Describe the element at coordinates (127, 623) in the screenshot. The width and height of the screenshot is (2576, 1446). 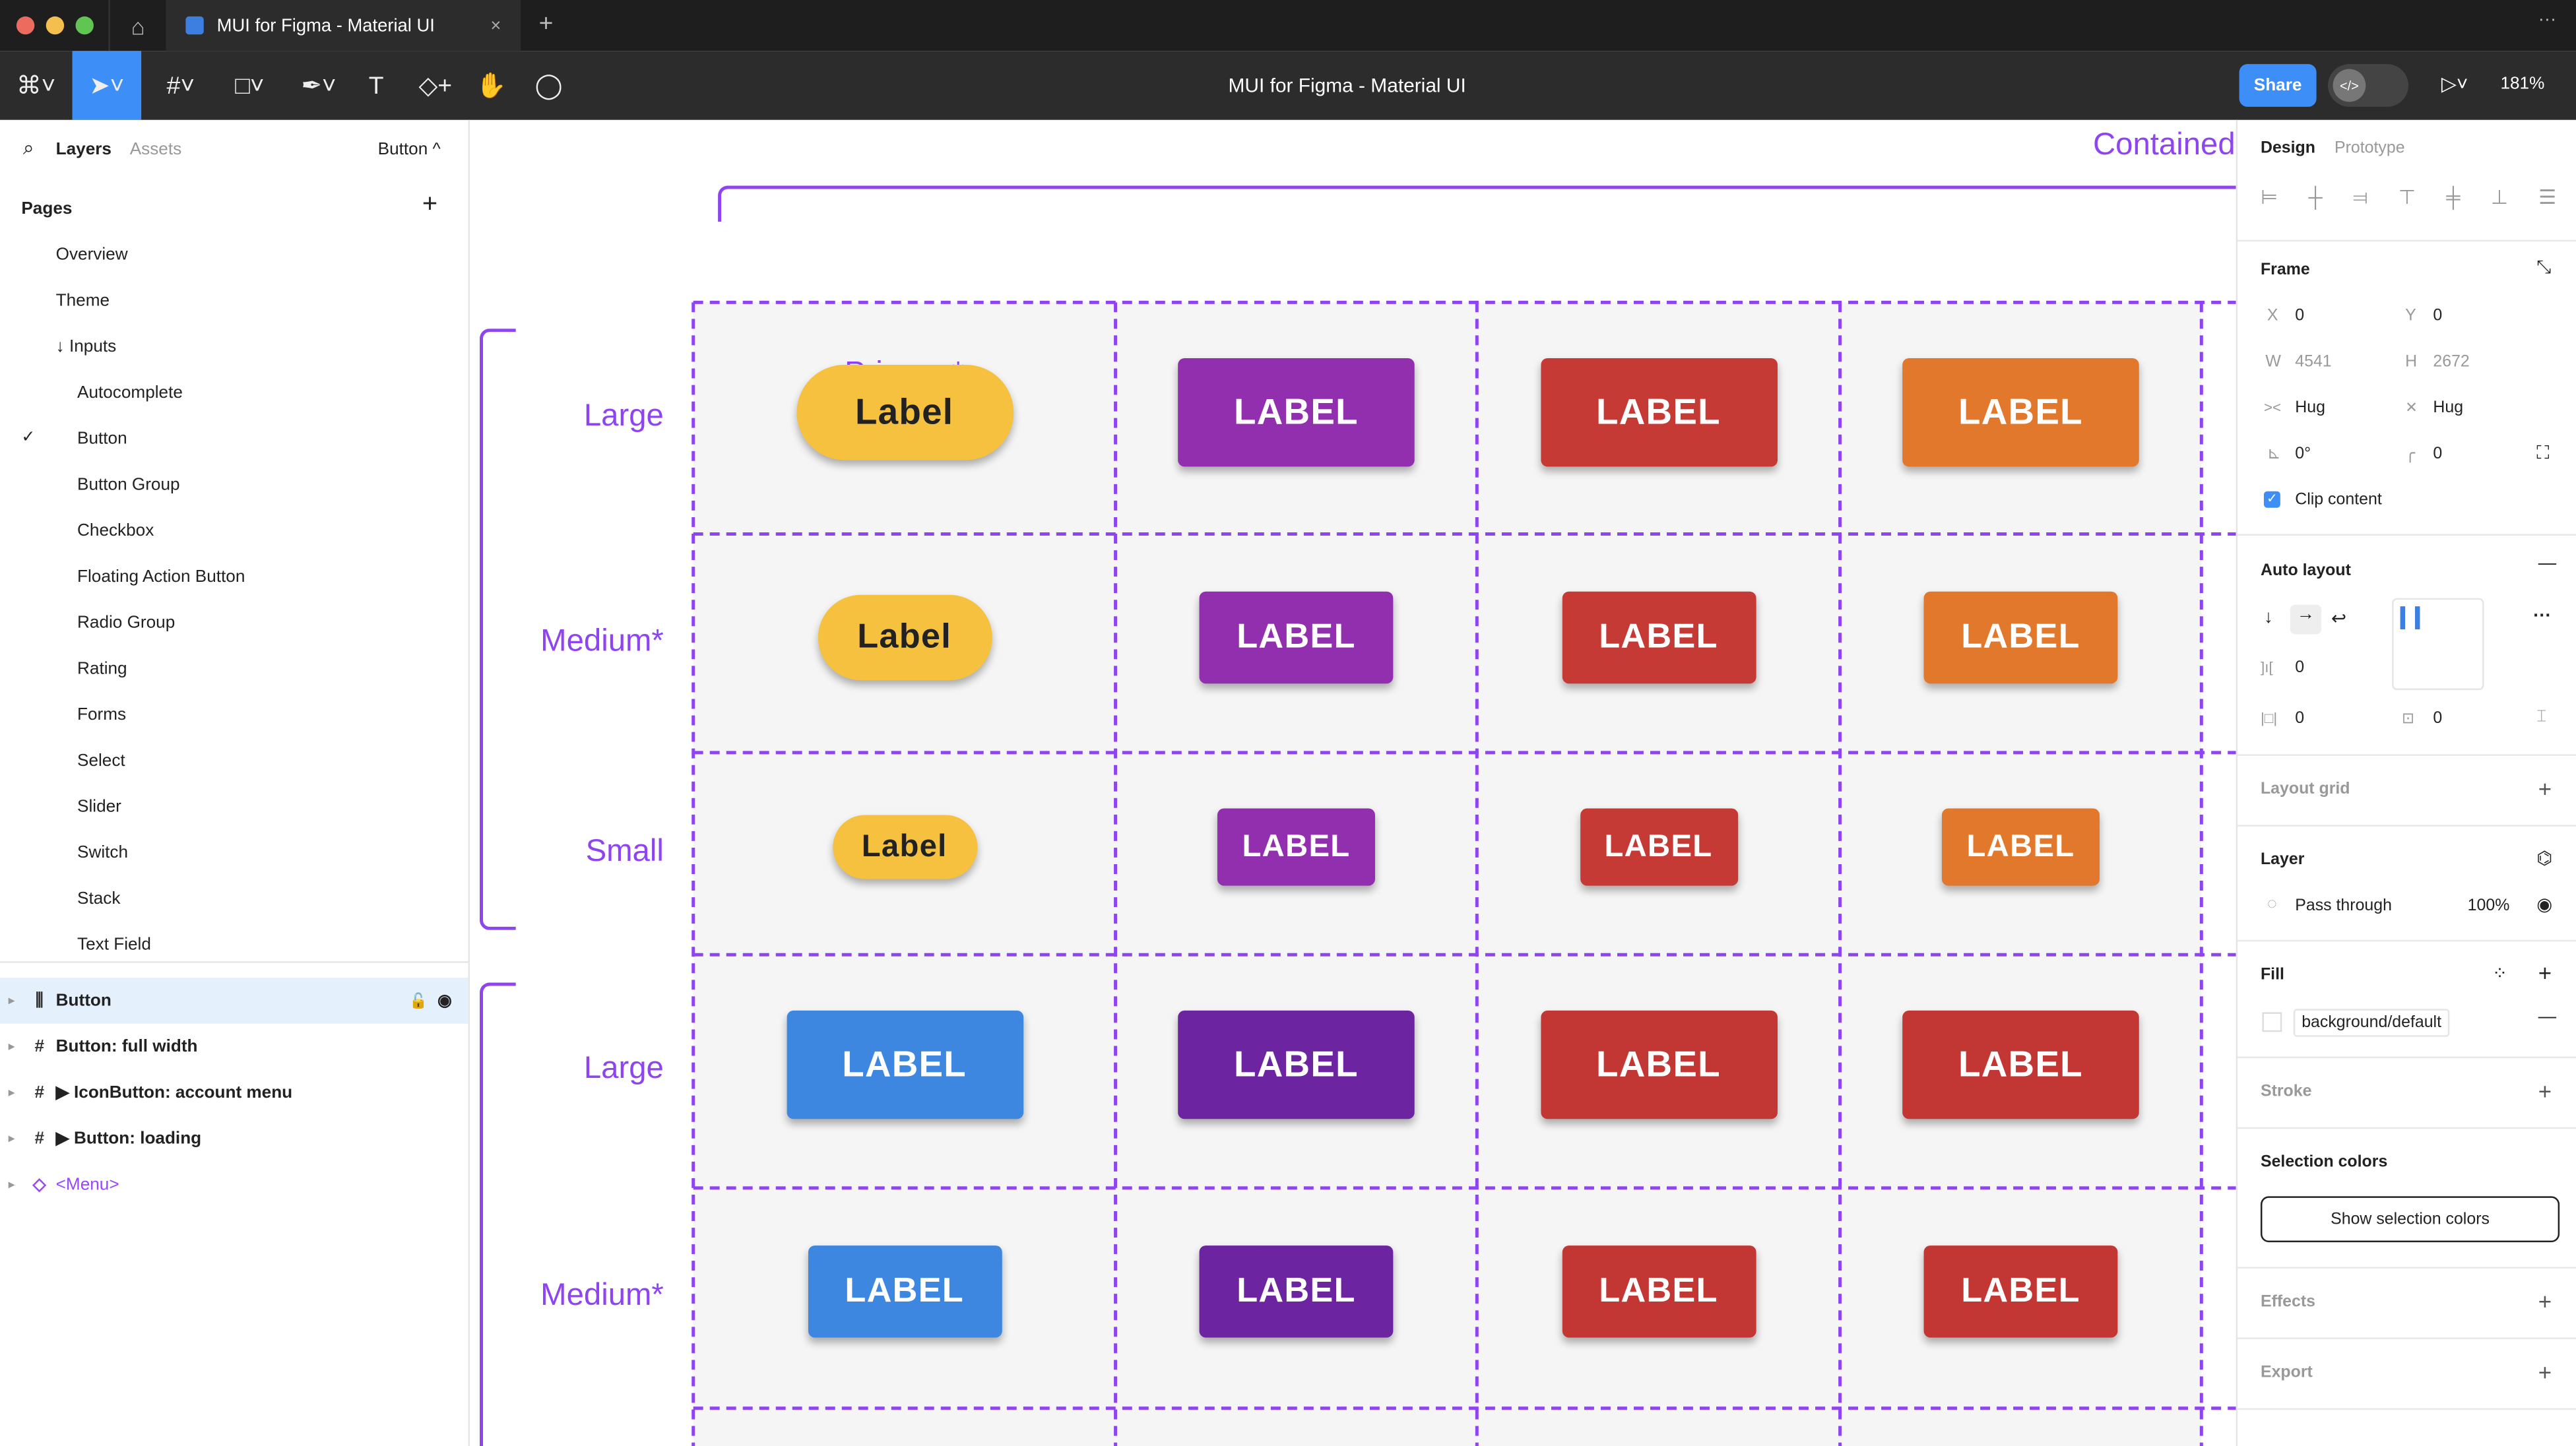
I see `page-item: Radio Group` at that location.